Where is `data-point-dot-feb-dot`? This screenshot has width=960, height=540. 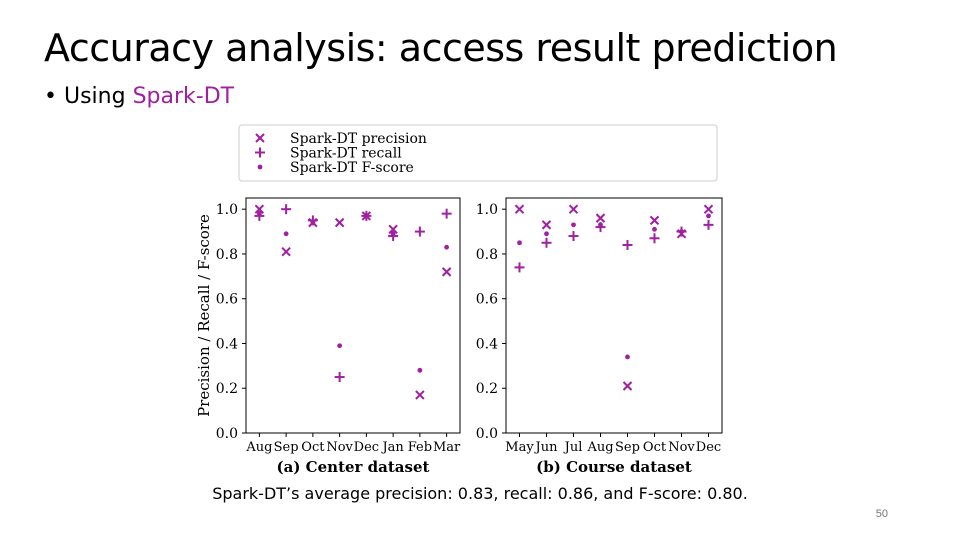
data-point-dot-feb-dot is located at coordinates (420, 370).